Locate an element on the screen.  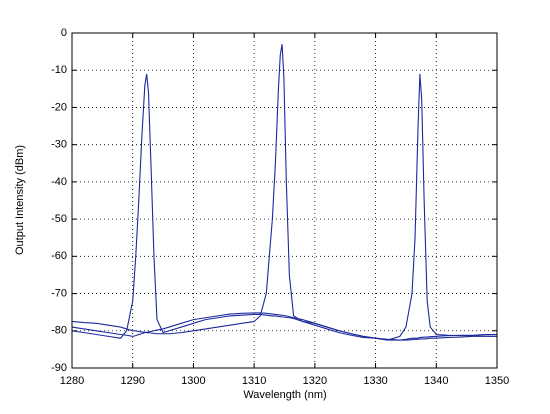
y-tick-label: -80 is located at coordinates (59, 331).